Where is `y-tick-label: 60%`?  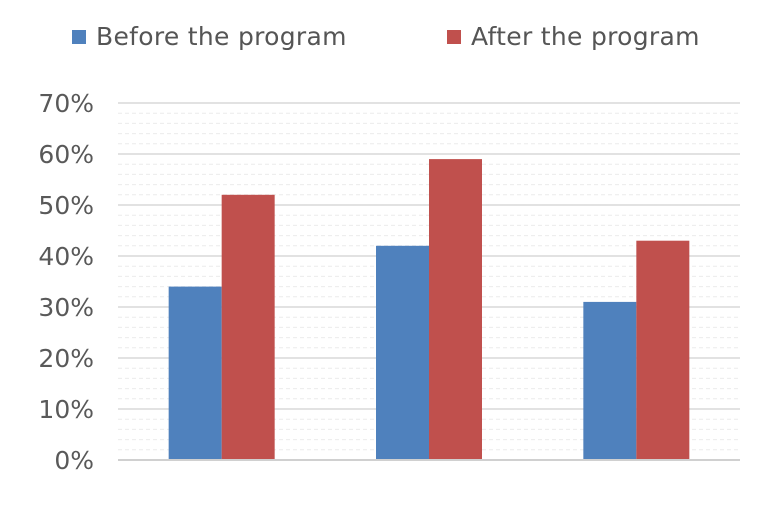 y-tick-label: 60% is located at coordinates (66, 154).